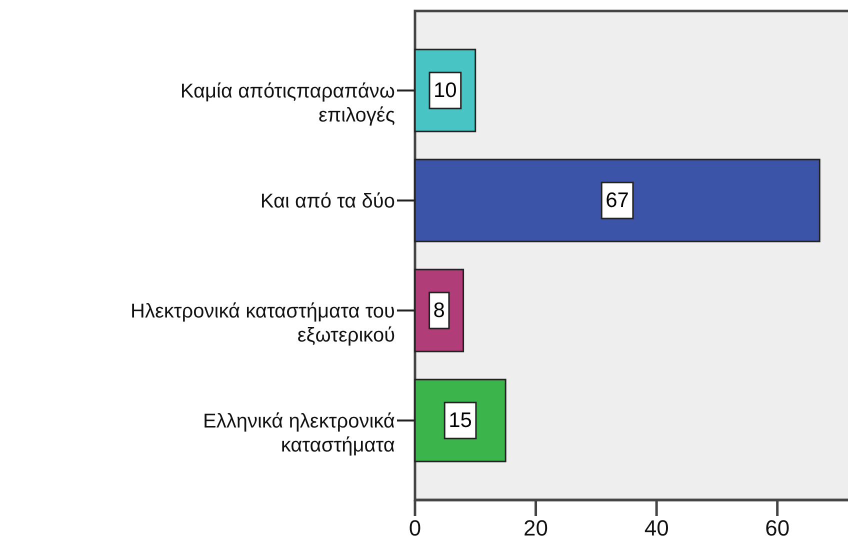  Describe the element at coordinates (617, 200) in the screenshot. I see `data-label: 67` at that location.